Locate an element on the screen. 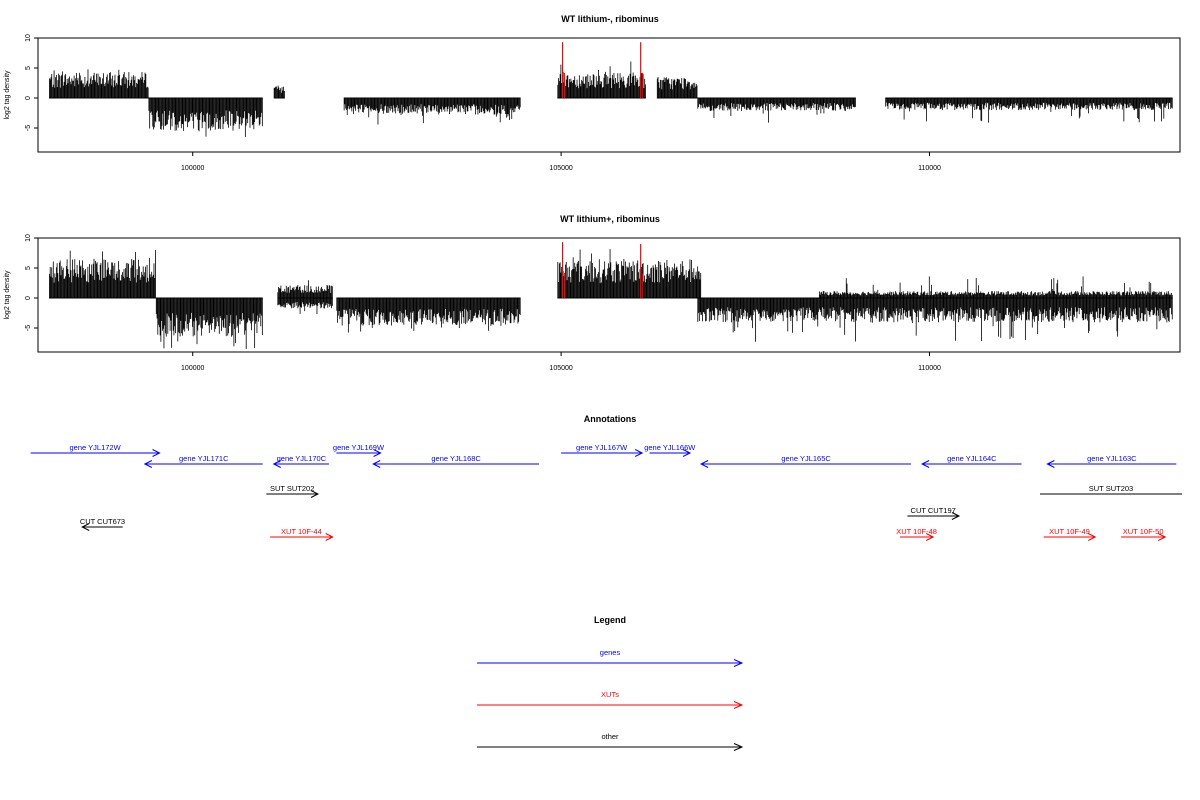  chart-title: WT lithium-, ribominus is located at coordinates (610, 19).